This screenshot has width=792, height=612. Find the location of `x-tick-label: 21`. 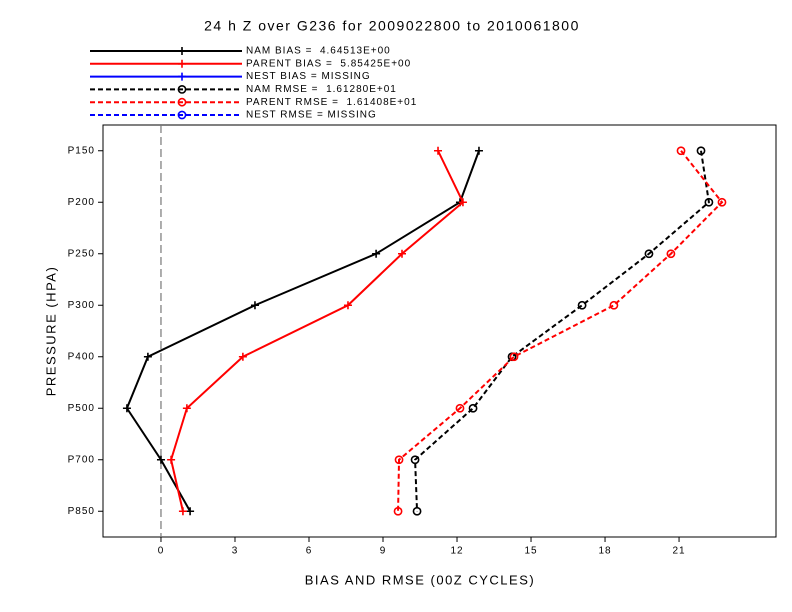

x-tick-label: 21 is located at coordinates (678, 551).